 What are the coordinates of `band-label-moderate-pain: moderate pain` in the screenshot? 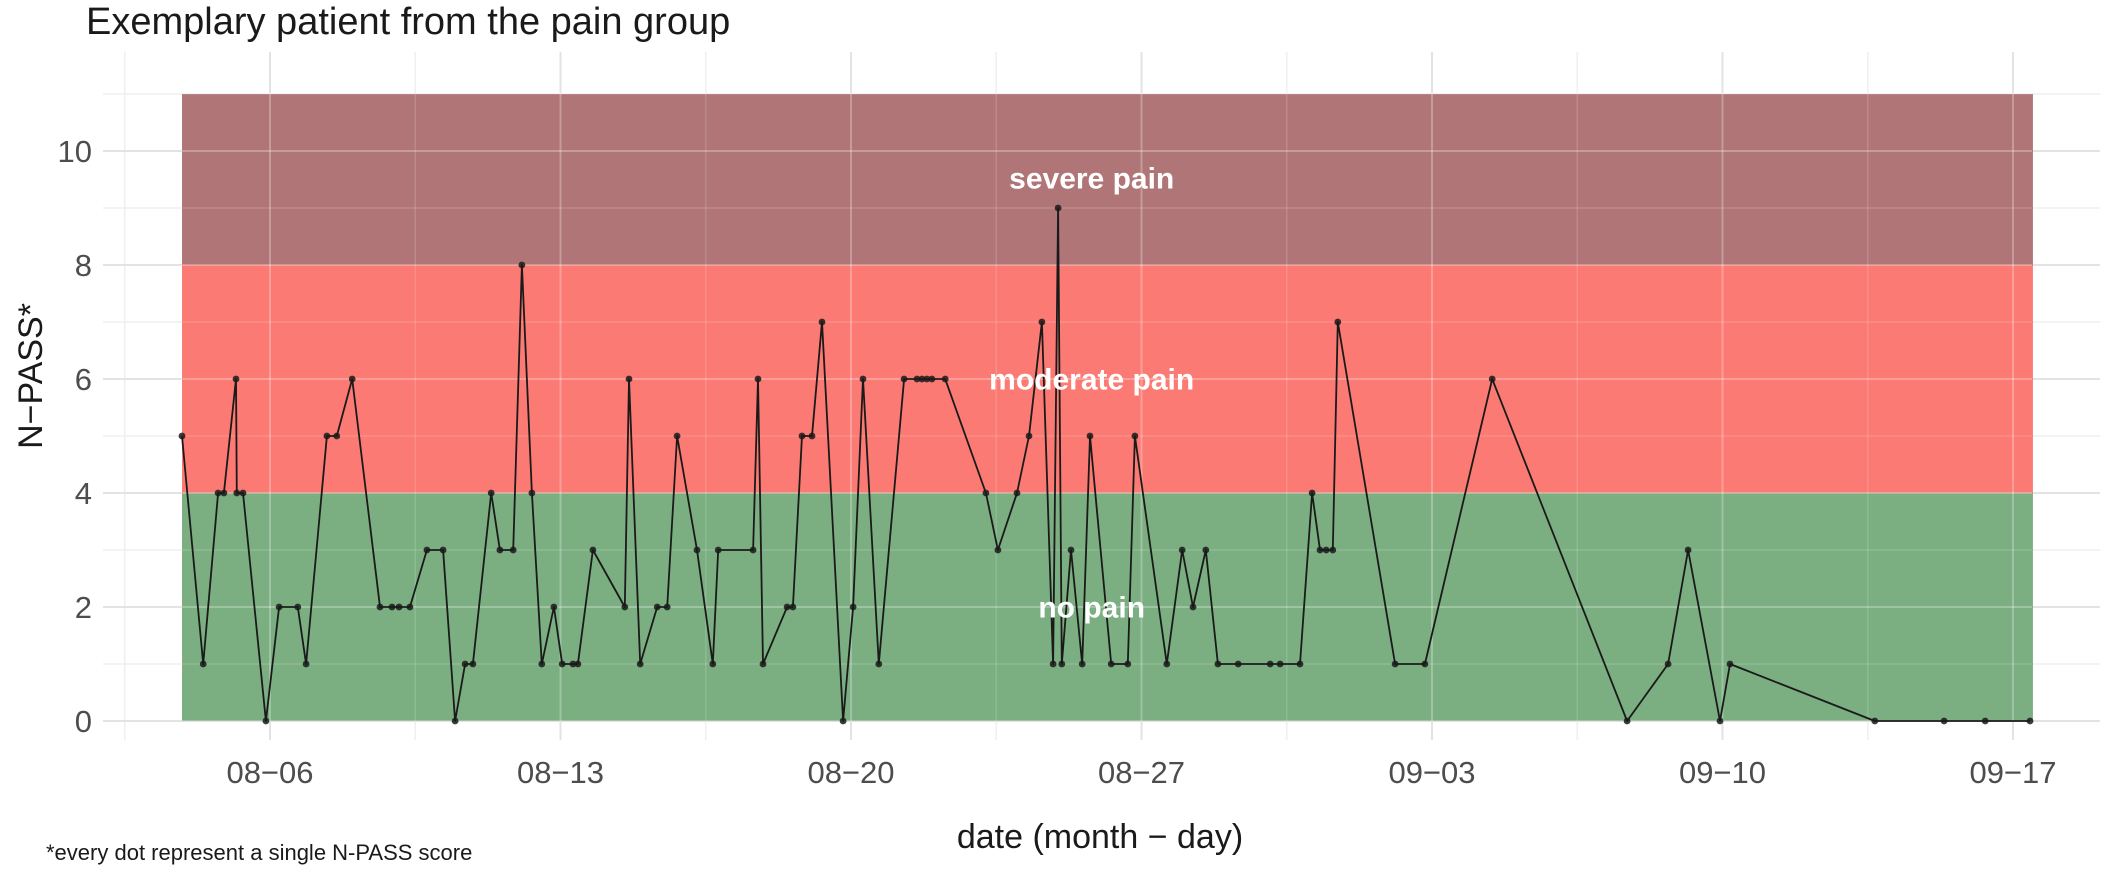 It's located at (1091, 380).